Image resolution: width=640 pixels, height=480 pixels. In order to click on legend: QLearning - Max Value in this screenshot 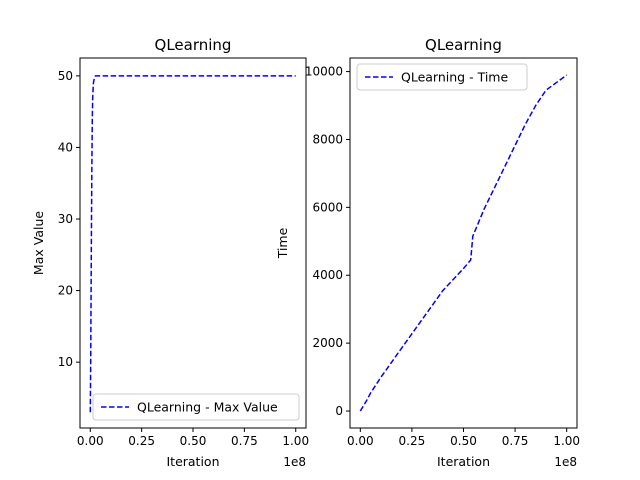, I will do `click(196, 407)`.